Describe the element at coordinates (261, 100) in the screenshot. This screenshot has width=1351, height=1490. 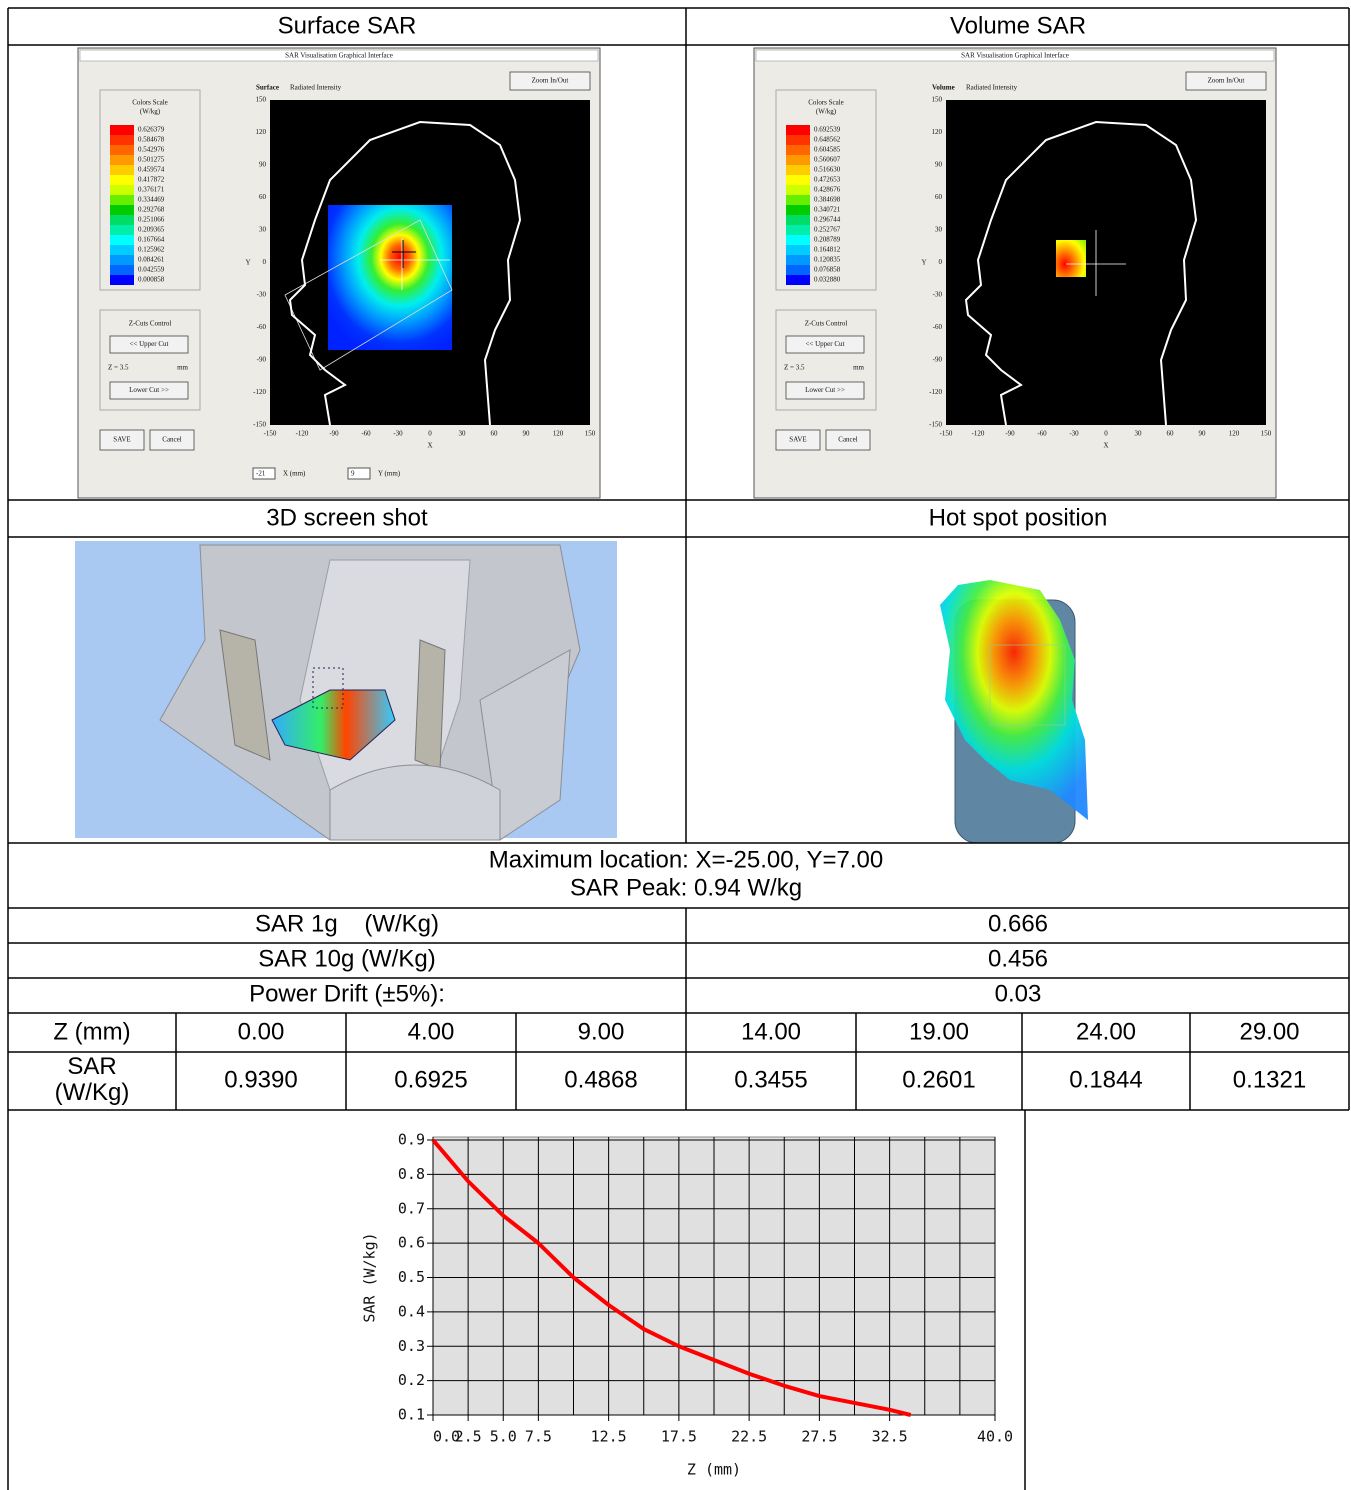
I see `y-tick-label: 150` at that location.